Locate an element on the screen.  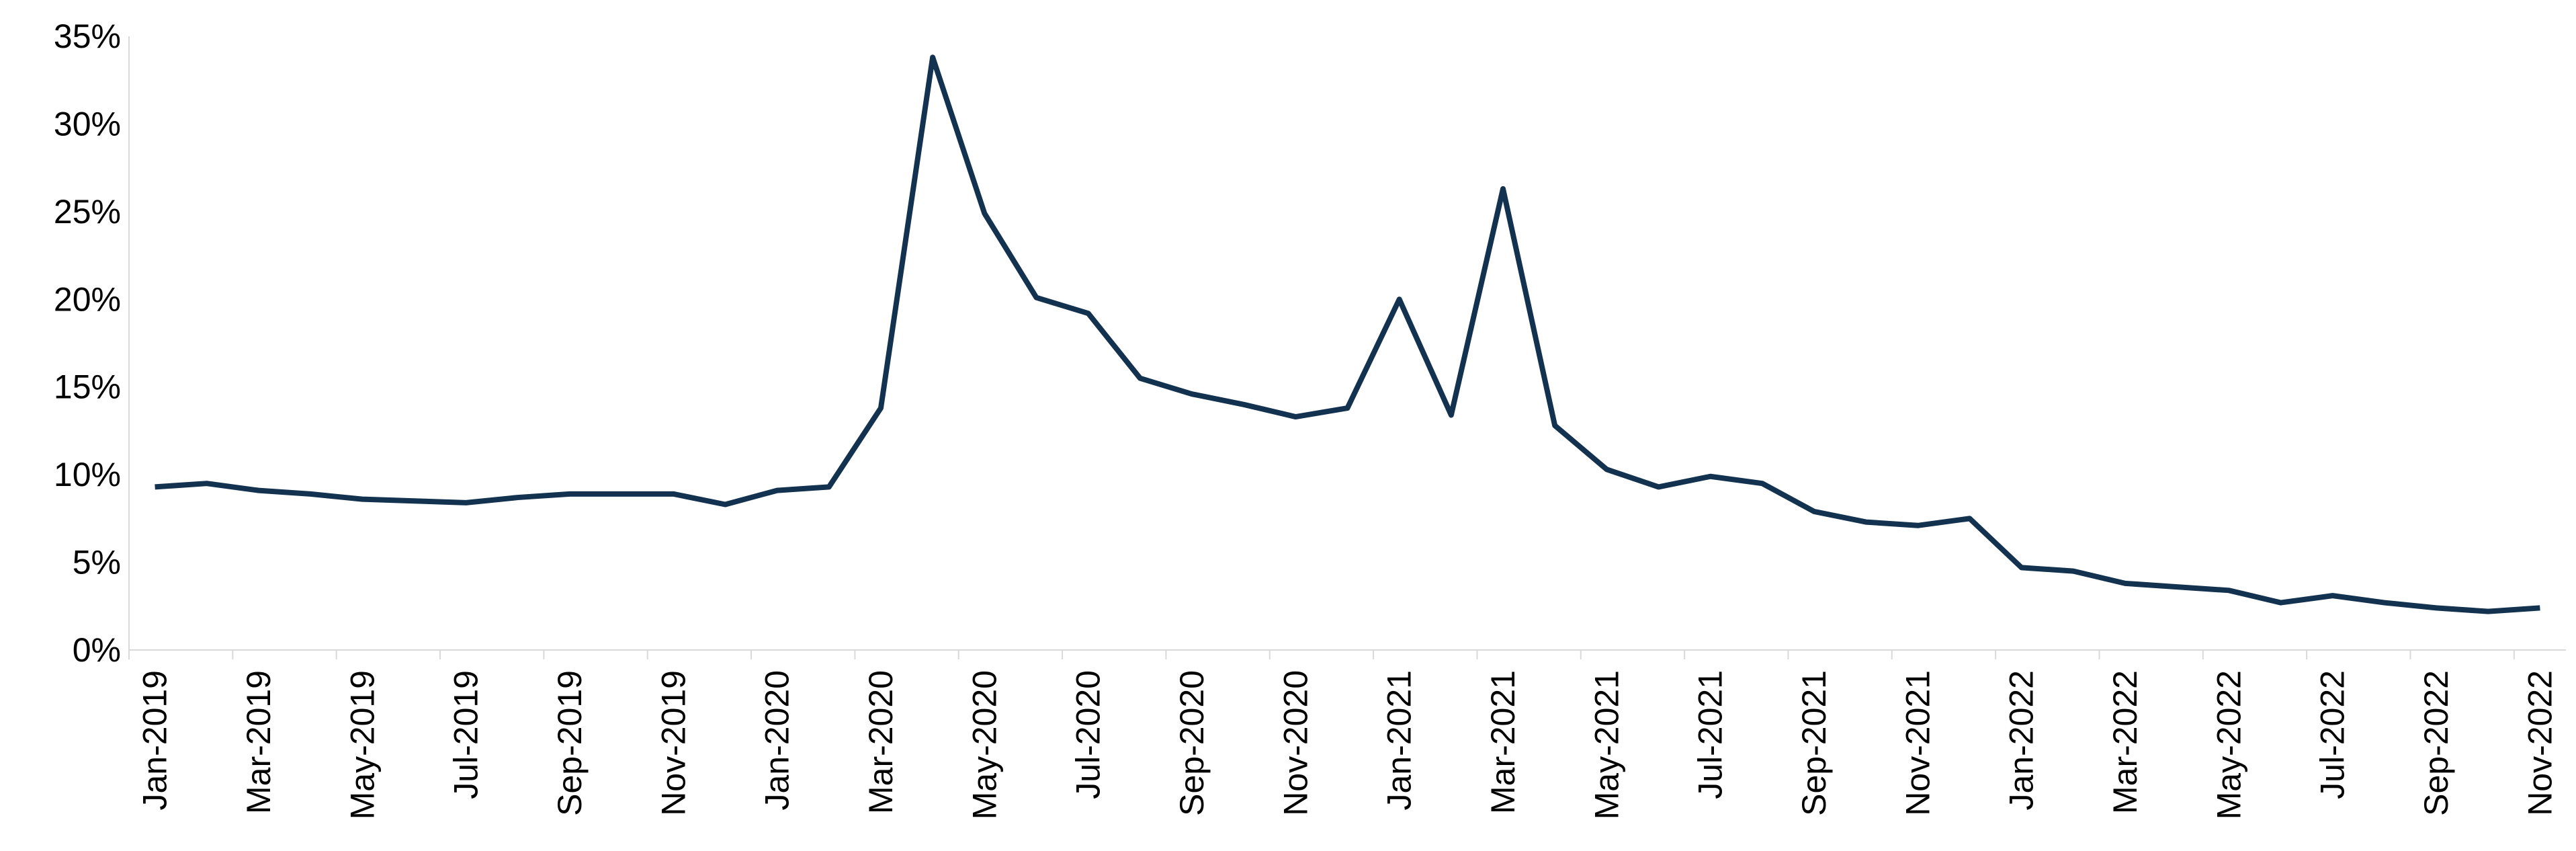
y-tick-label: 20% is located at coordinates (87, 299).